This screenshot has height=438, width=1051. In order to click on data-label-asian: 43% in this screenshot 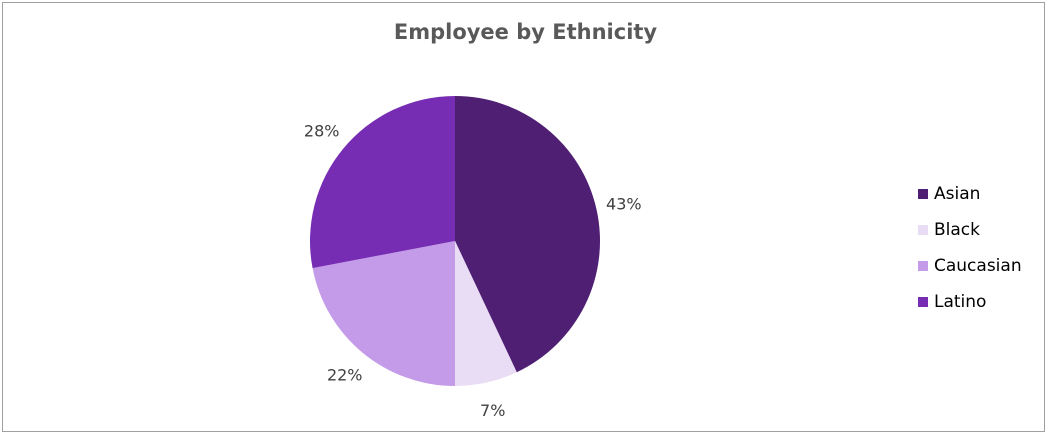, I will do `click(624, 203)`.